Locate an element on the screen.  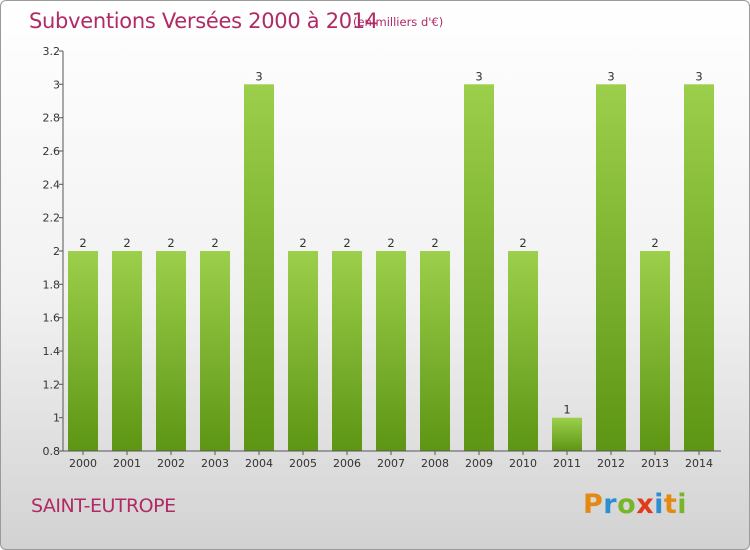
x-tick-label: 2008 is located at coordinates (435, 463).